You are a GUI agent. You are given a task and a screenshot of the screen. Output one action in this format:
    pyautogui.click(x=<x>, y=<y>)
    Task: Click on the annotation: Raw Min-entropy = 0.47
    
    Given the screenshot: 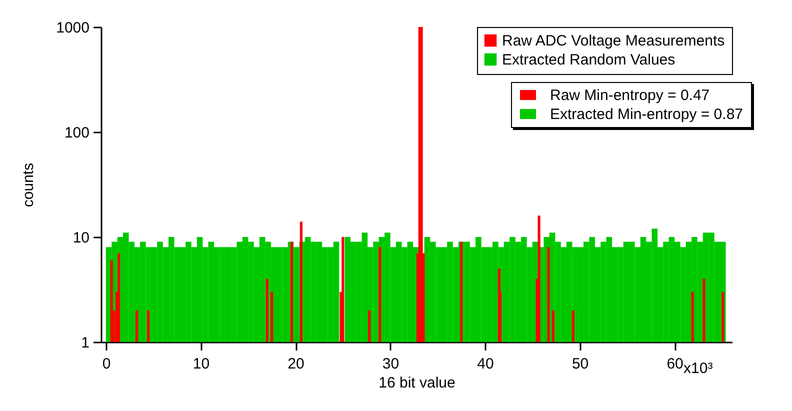 What is the action you would take?
    pyautogui.click(x=630, y=95)
    